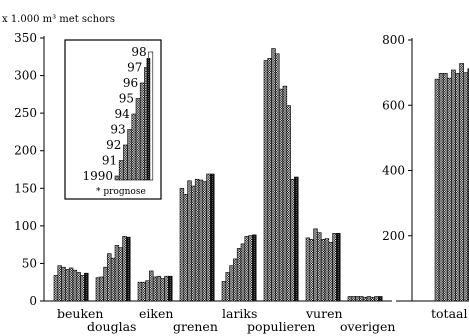 The height and width of the screenshot is (336, 469). What do you see at coordinates (117, 130) in the screenshot?
I see `legend-label-93: 93` at bounding box center [117, 130].